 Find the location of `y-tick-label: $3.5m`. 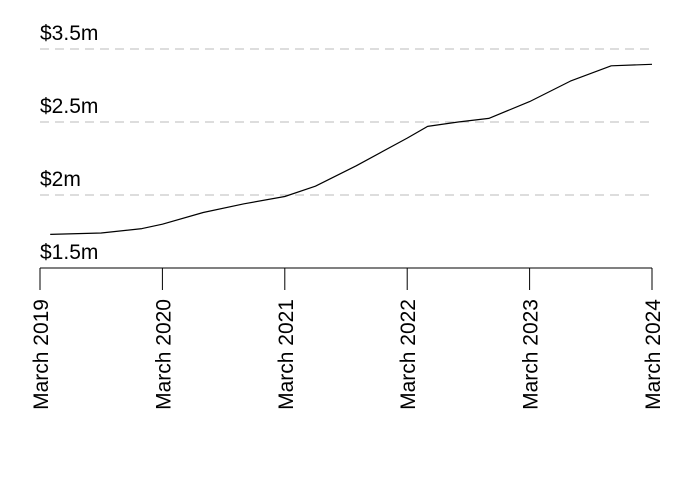

y-tick-label: $3.5m is located at coordinates (69, 33).